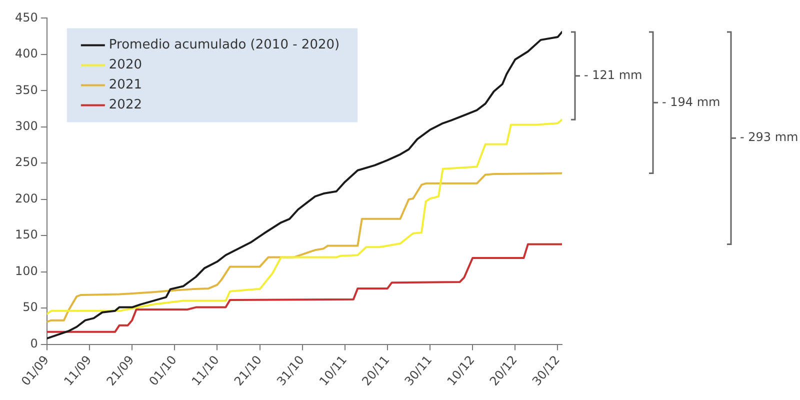  I want to click on y-tick-label: 200, so click(26, 198).